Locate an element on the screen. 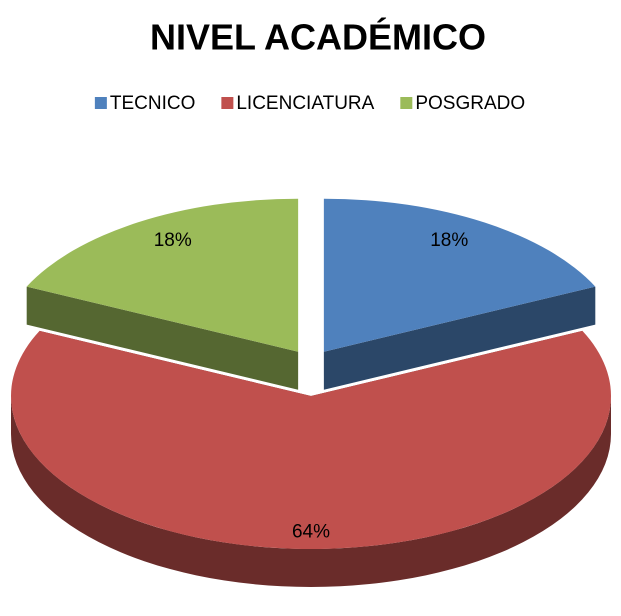  data-label: 64% is located at coordinates (311, 531).